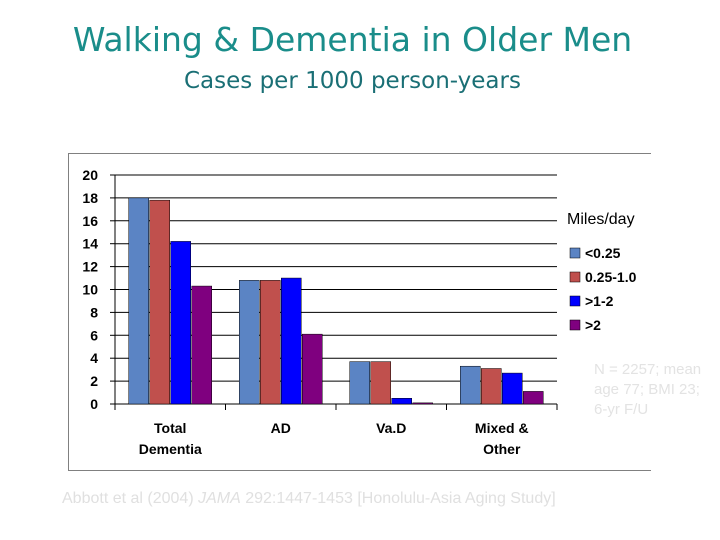  I want to click on legend-label: <0.25, so click(603, 253).